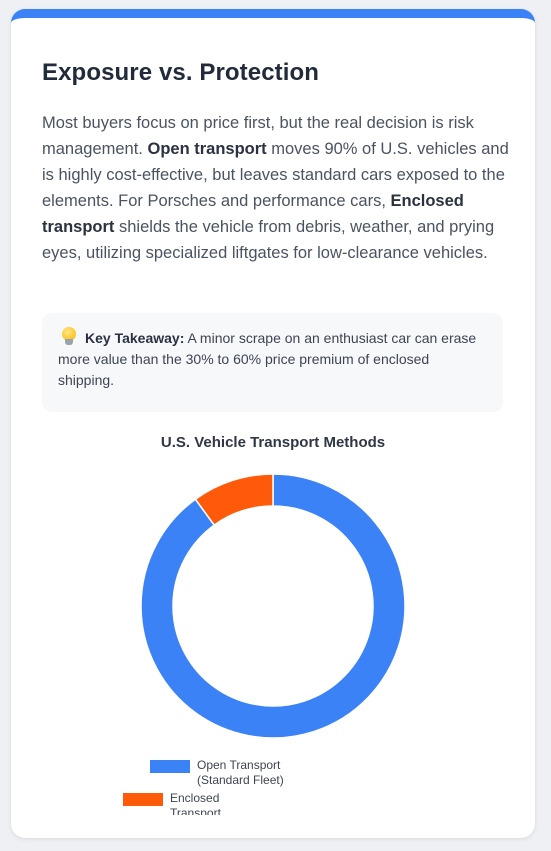 The width and height of the screenshot is (551, 851). What do you see at coordinates (181, 72) in the screenshot?
I see `section-title: Exposure vs. Protection` at bounding box center [181, 72].